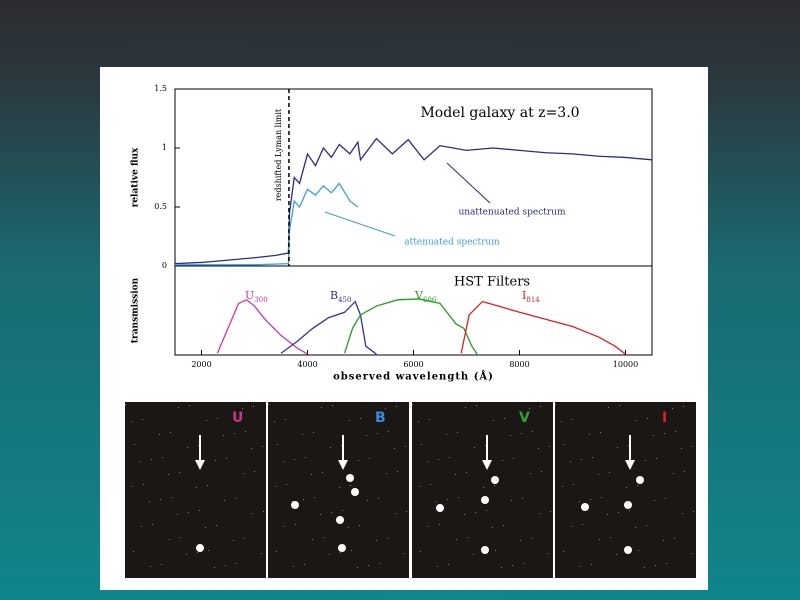 This screenshot has width=800, height=600. What do you see at coordinates (340, 296) in the screenshot?
I see `filter-label: B450` at bounding box center [340, 296].